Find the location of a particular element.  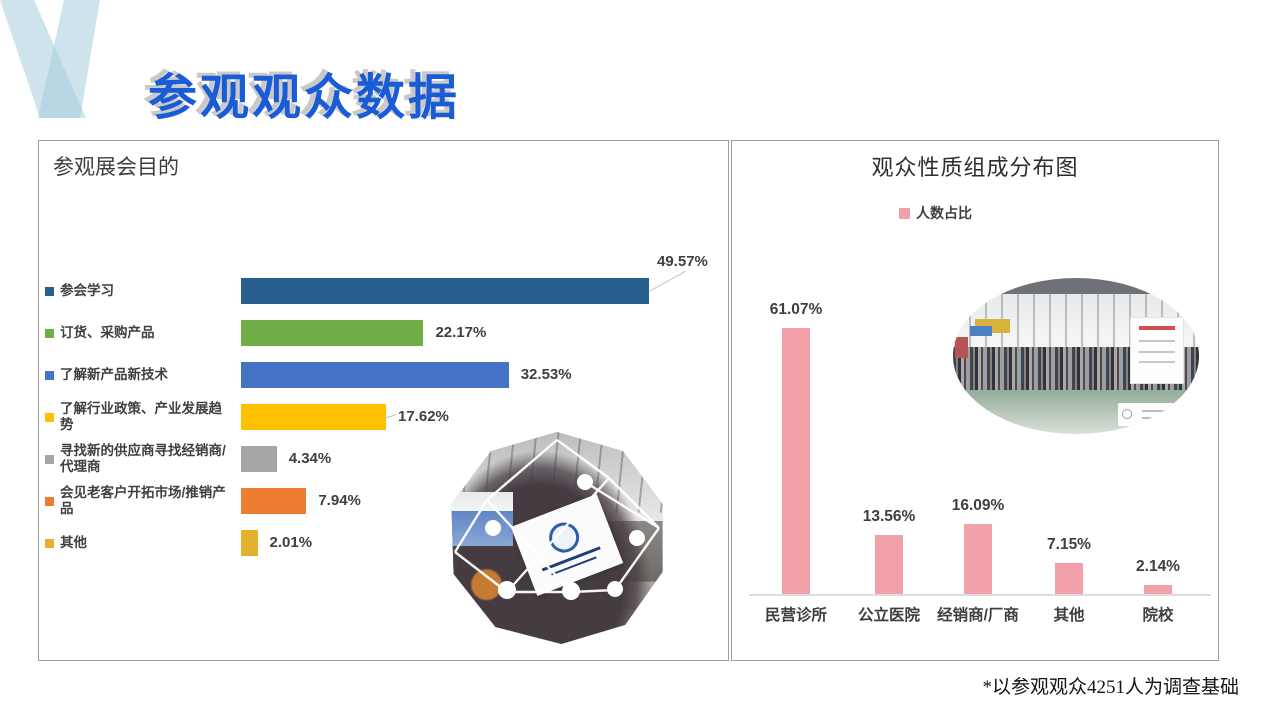

hbar-row: 其他 2.01% is located at coordinates (383, 543).